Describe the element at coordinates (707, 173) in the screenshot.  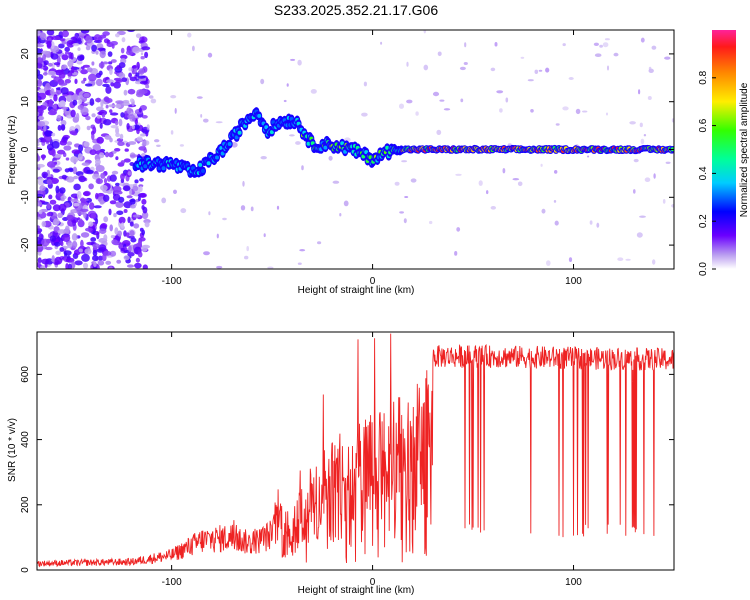
I see `colorbar-ticks: 0.0 0.2 0.4 0.6 0.8` at that location.